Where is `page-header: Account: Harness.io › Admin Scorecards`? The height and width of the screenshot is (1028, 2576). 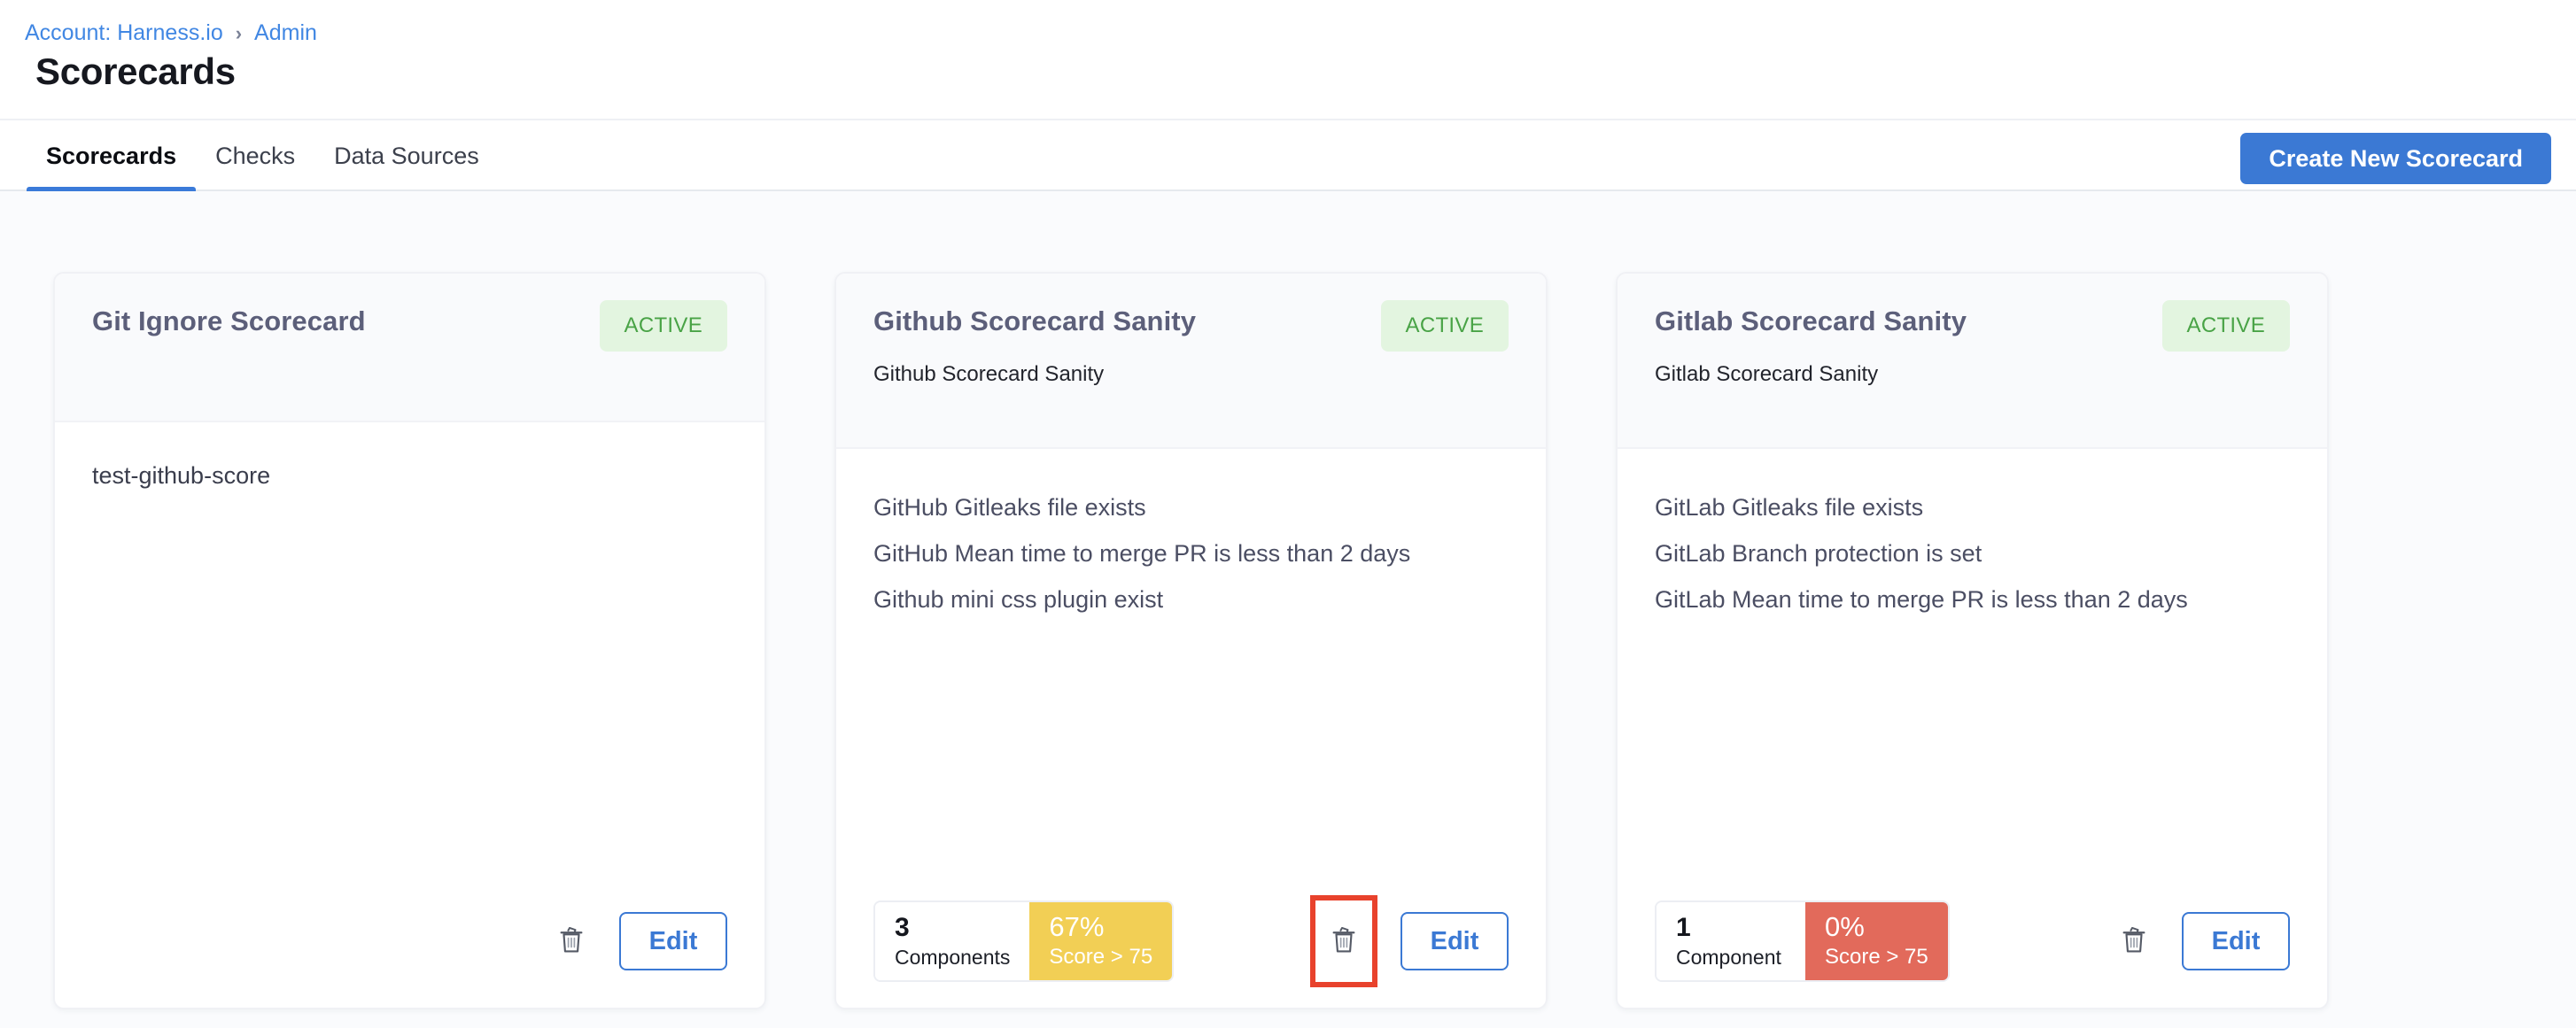 page-header: Account: Harness.io › Admin Scorecards is located at coordinates (1288, 66).